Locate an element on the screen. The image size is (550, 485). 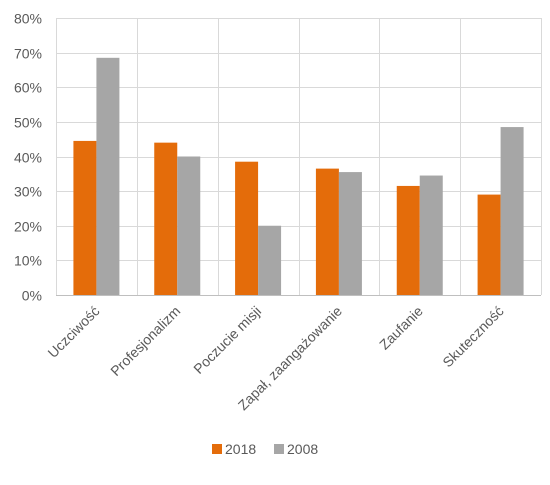
legend-swatch-2008 is located at coordinates (279, 449).